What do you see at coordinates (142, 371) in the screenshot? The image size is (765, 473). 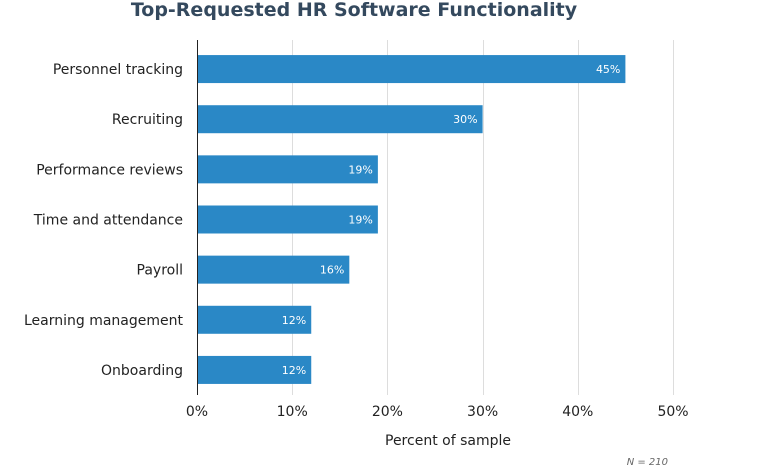 I see `category-label: Onboarding` at bounding box center [142, 371].